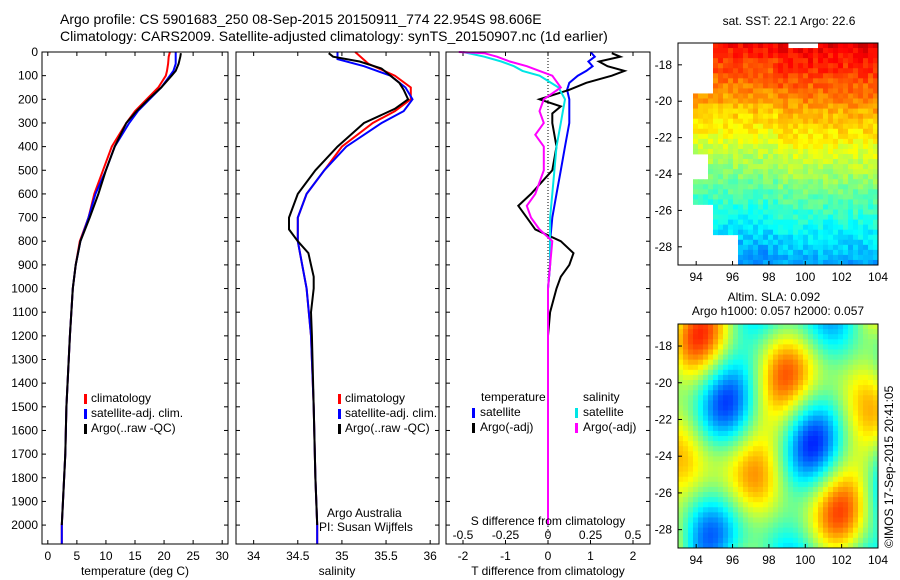  What do you see at coordinates (28, 76) in the screenshot?
I see `depth-tick-label: 100` at bounding box center [28, 76].